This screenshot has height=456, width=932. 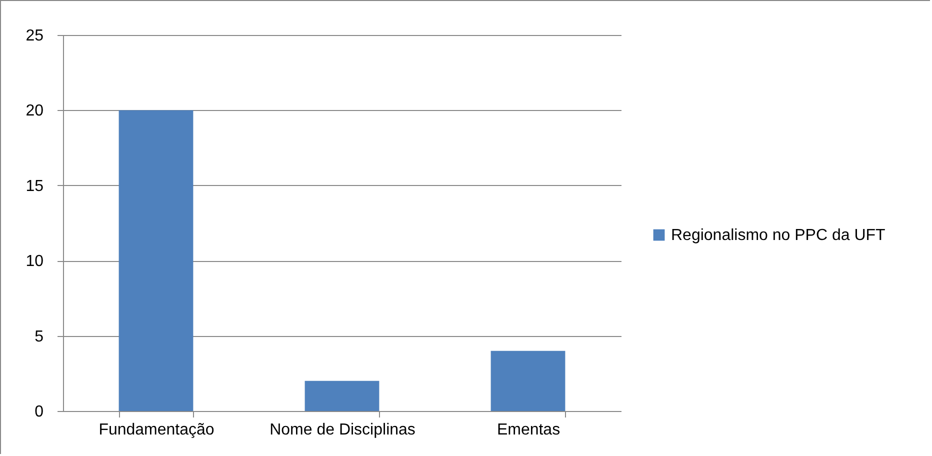 I want to click on x-tick-label: Ementas, so click(x=528, y=430).